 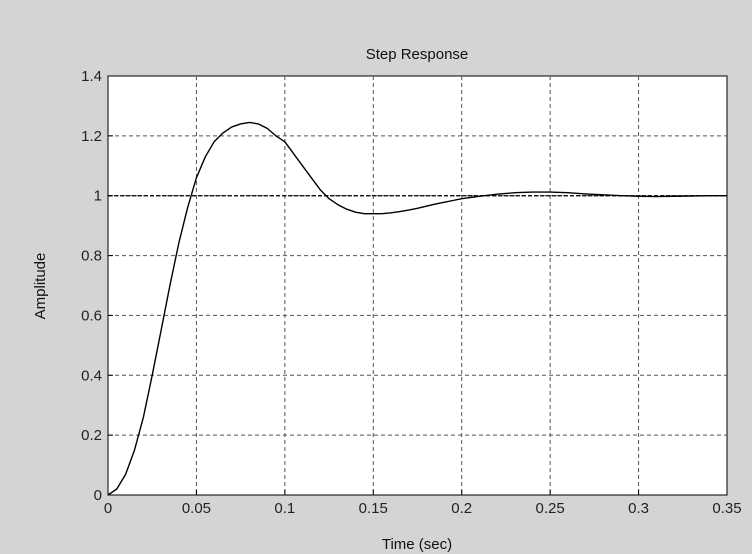 I want to click on y-tick-label: 0, so click(x=98, y=495).